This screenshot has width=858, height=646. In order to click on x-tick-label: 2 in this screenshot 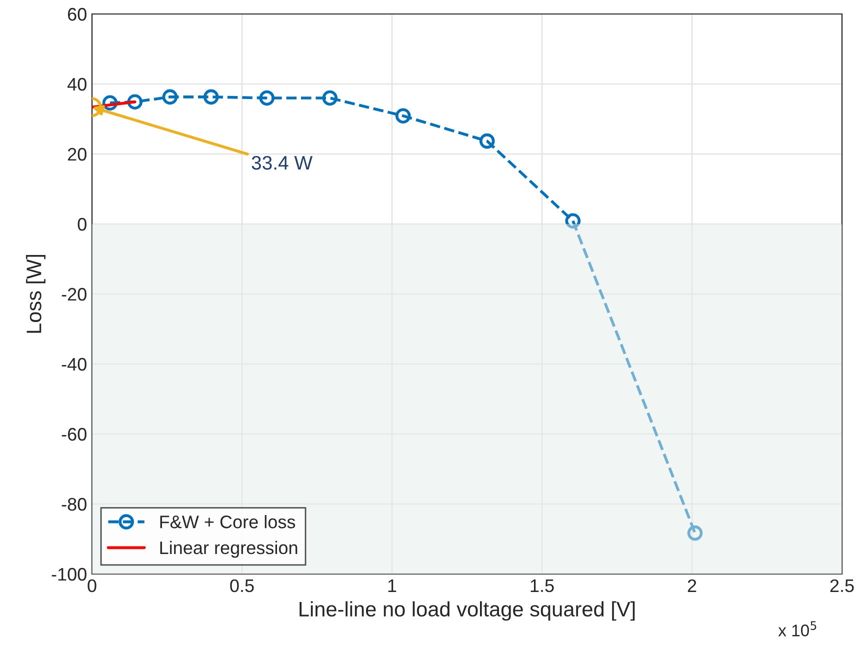, I will do `click(692, 585)`.